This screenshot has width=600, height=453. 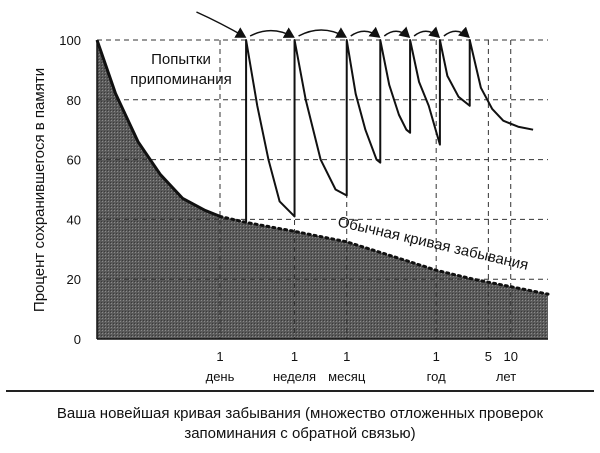 What do you see at coordinates (77, 339) in the screenshot?
I see `y-tick-label: 0` at bounding box center [77, 339].